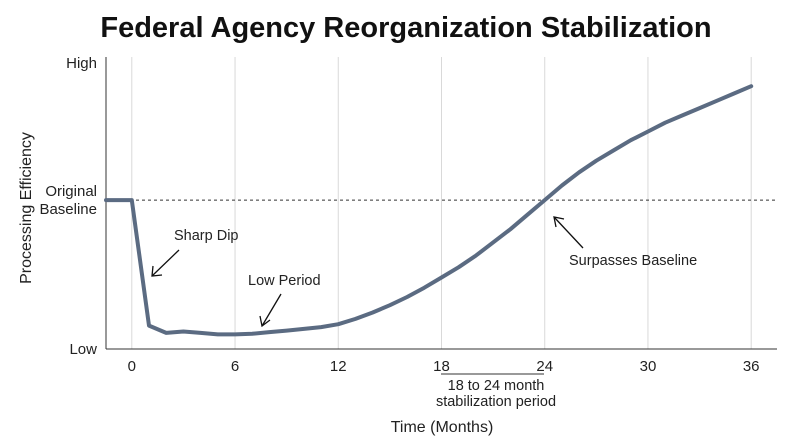 This screenshot has height=447, width=800. I want to click on x-tick-label-30: 30, so click(648, 366).